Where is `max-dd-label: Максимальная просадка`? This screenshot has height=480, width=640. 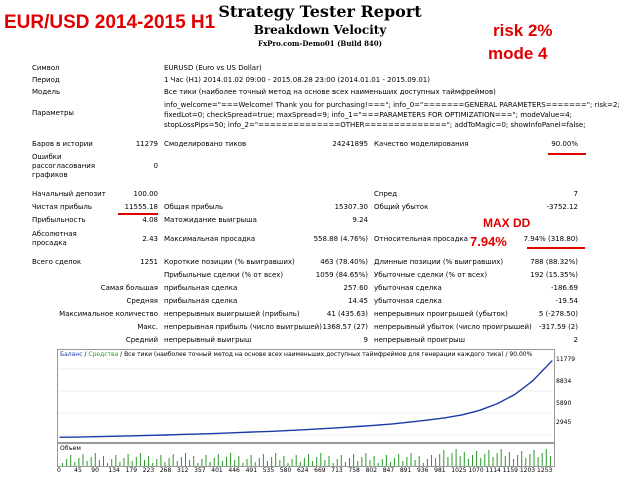 max-dd-label: Максимальная просадка is located at coordinates (210, 239).